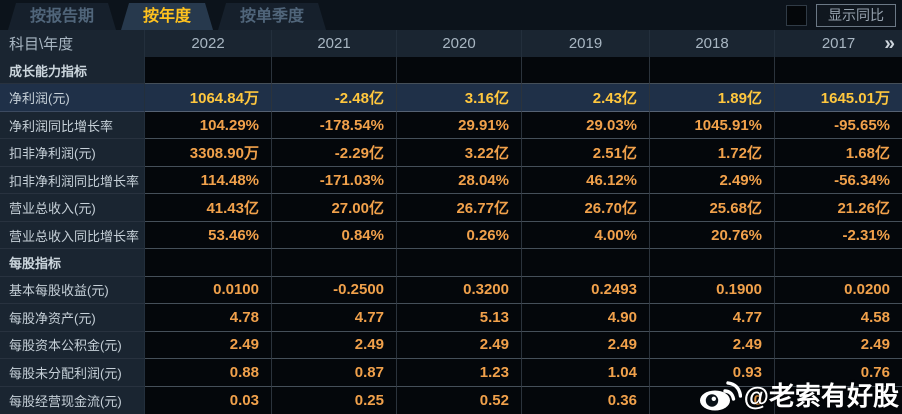 Image resolution: width=902 pixels, height=414 pixels. I want to click on cell-2021: -2.48亿, so click(334, 98).